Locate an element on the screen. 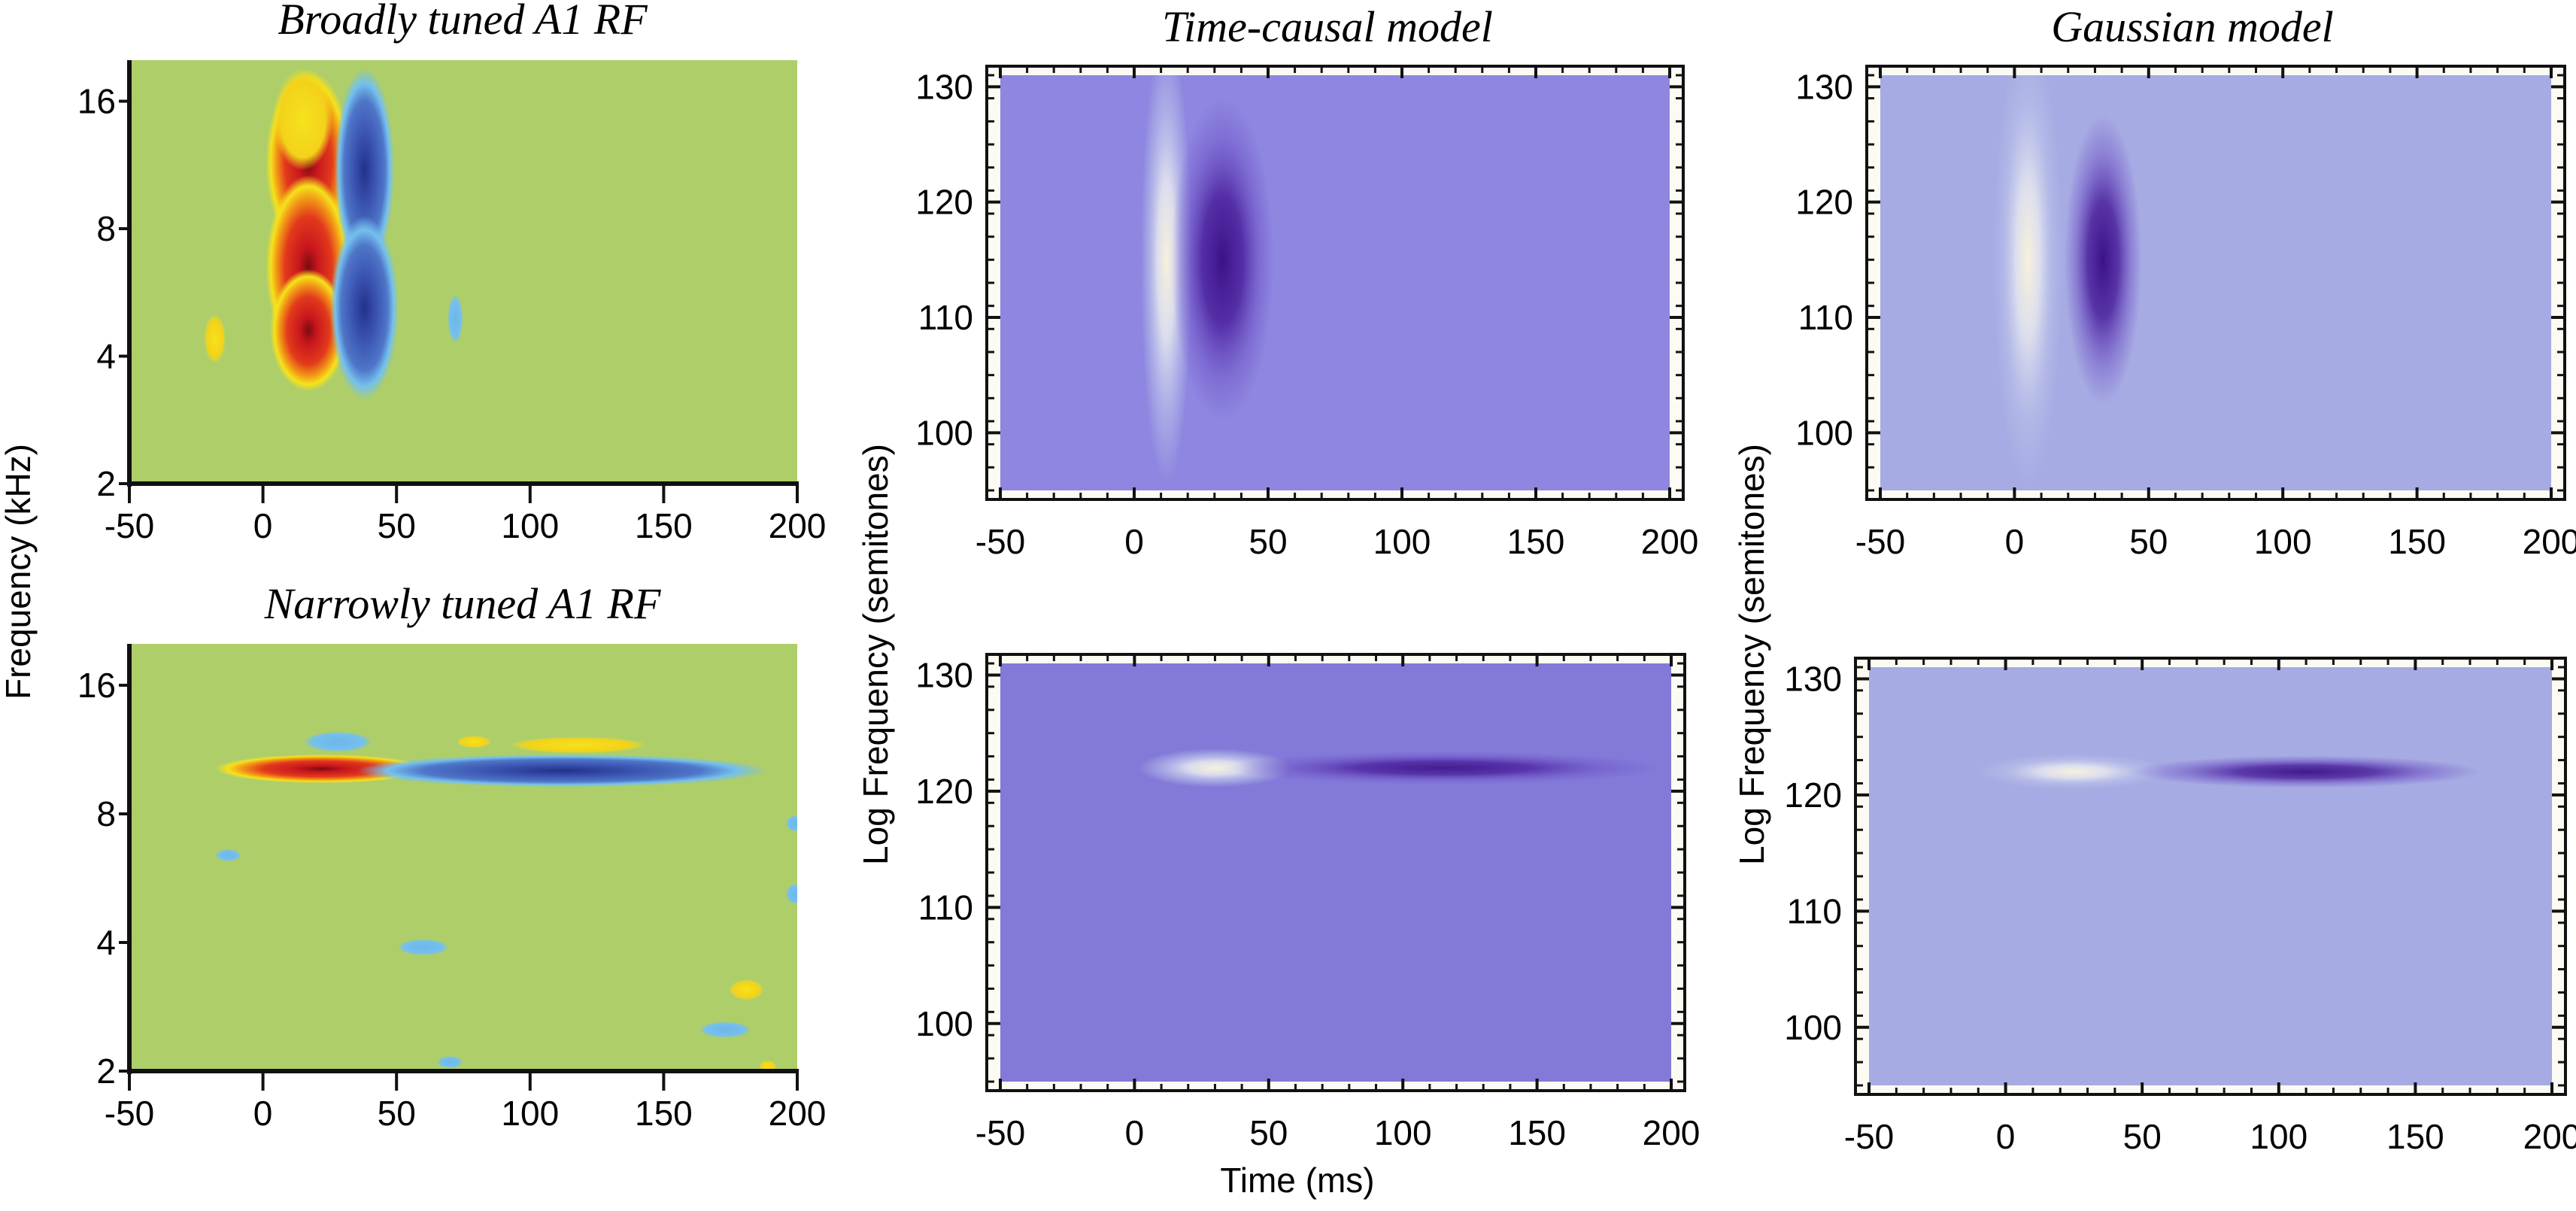 The height and width of the screenshot is (1211, 2576). ylabel-log-frequency-right: Log Frequency (semitones) is located at coordinates (1752, 654).